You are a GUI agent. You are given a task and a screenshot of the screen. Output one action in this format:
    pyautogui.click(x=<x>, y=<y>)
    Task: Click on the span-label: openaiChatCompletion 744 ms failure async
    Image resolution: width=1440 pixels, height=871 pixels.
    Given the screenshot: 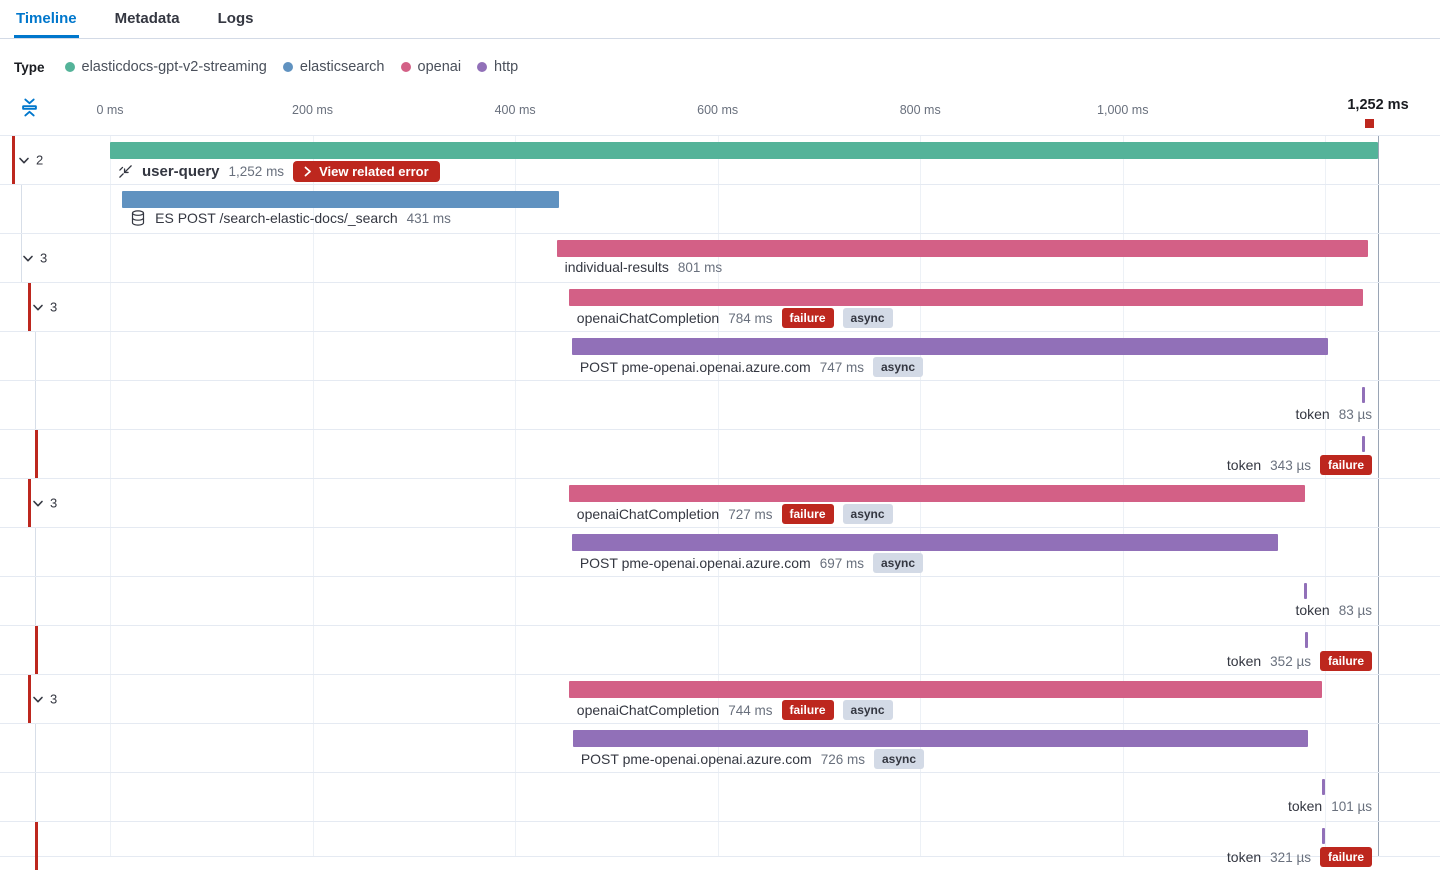 What is the action you would take?
    pyautogui.click(x=734, y=710)
    